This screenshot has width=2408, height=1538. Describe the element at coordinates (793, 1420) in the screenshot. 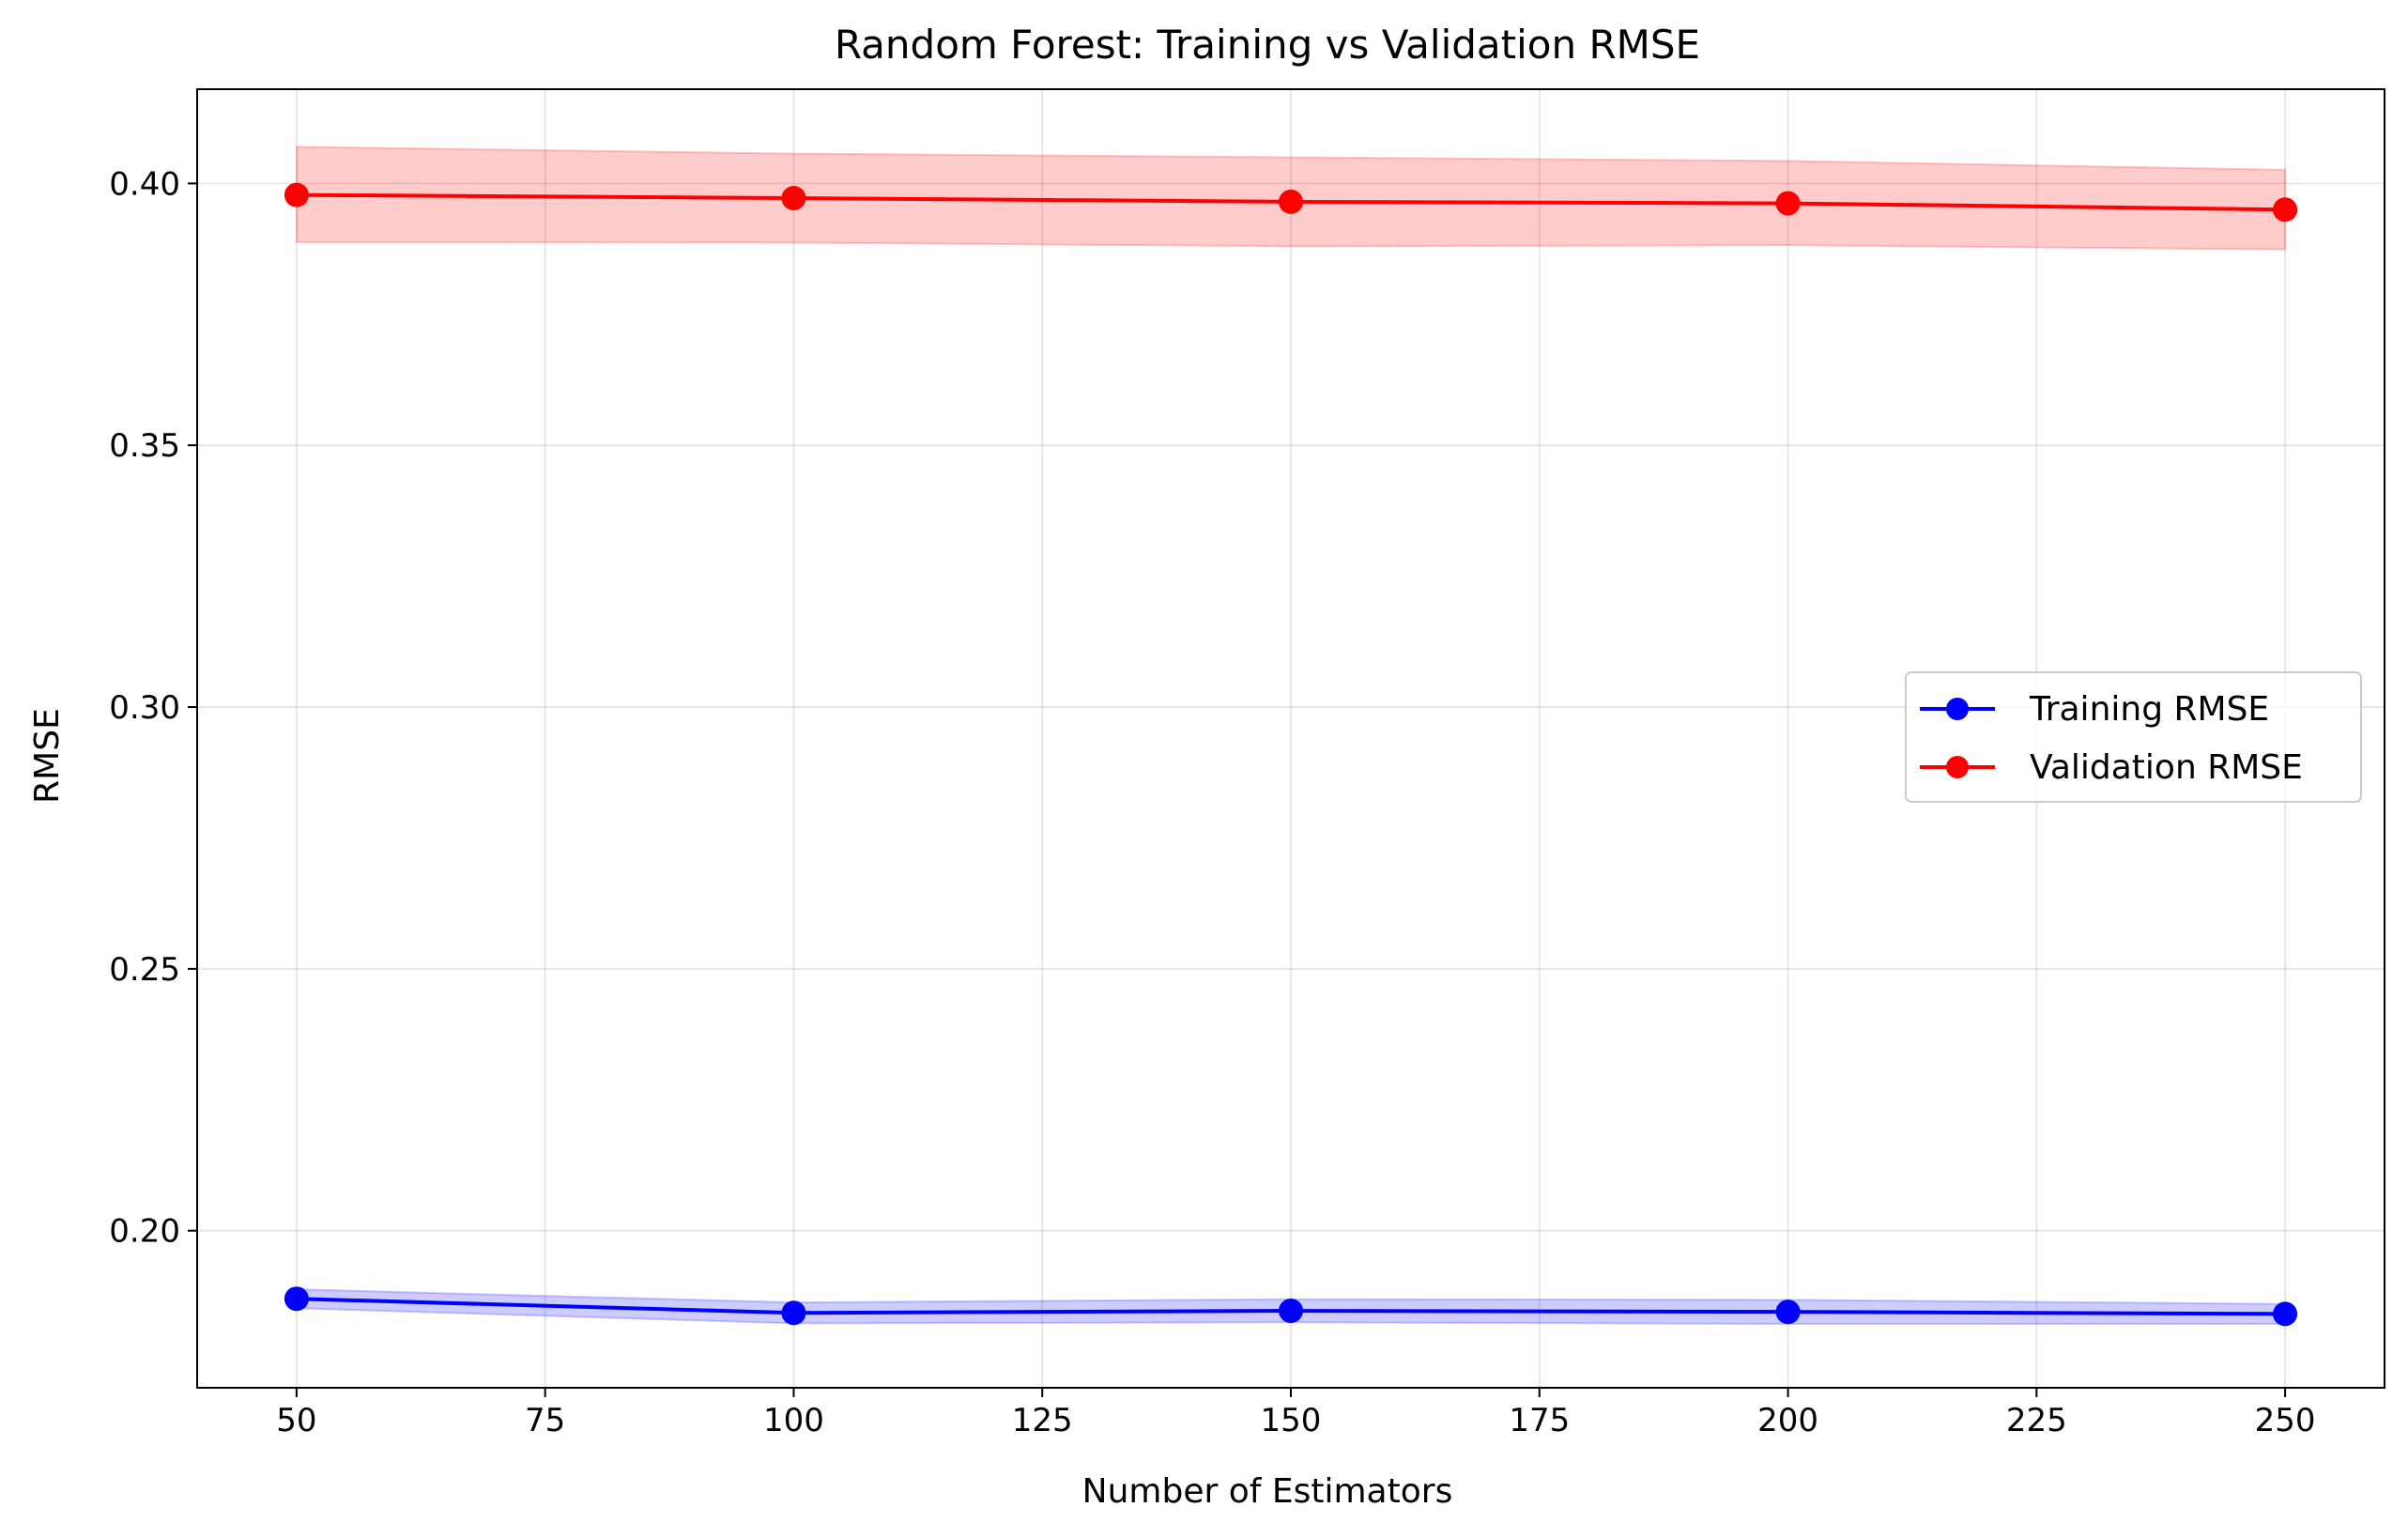

I see `x-tick-label-100: 100` at that location.